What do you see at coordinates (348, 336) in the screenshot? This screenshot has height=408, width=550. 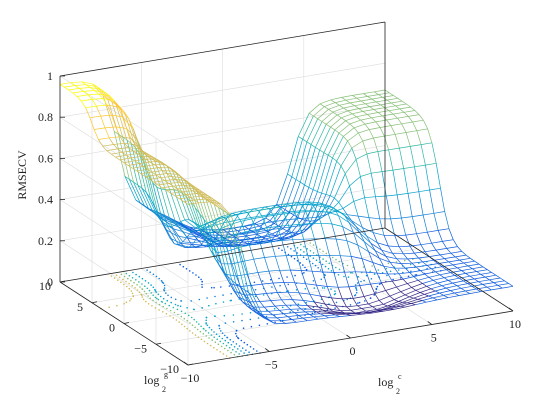 I see `x-tick` at bounding box center [348, 336].